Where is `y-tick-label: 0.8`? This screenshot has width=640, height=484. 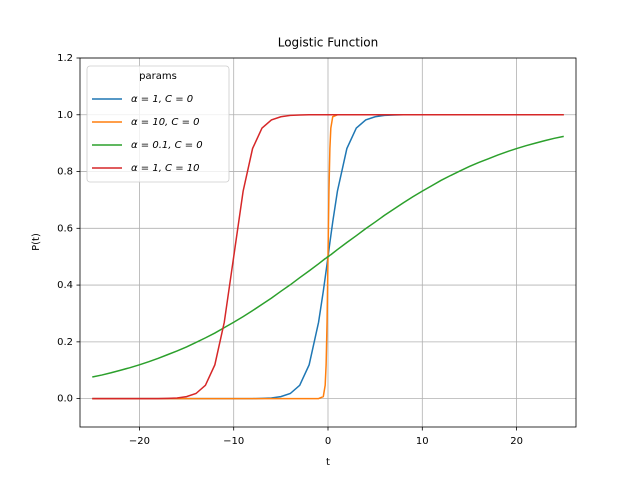 y-tick-label: 0.8 is located at coordinates (65, 172).